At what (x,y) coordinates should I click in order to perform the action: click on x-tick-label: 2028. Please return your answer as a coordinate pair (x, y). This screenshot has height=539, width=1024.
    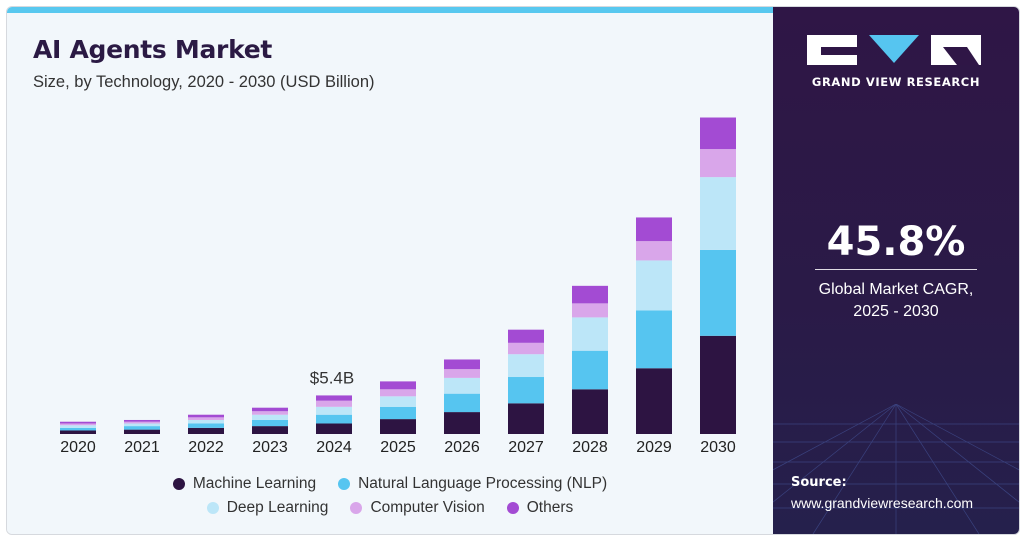
    Looking at the image, I should click on (590, 447).